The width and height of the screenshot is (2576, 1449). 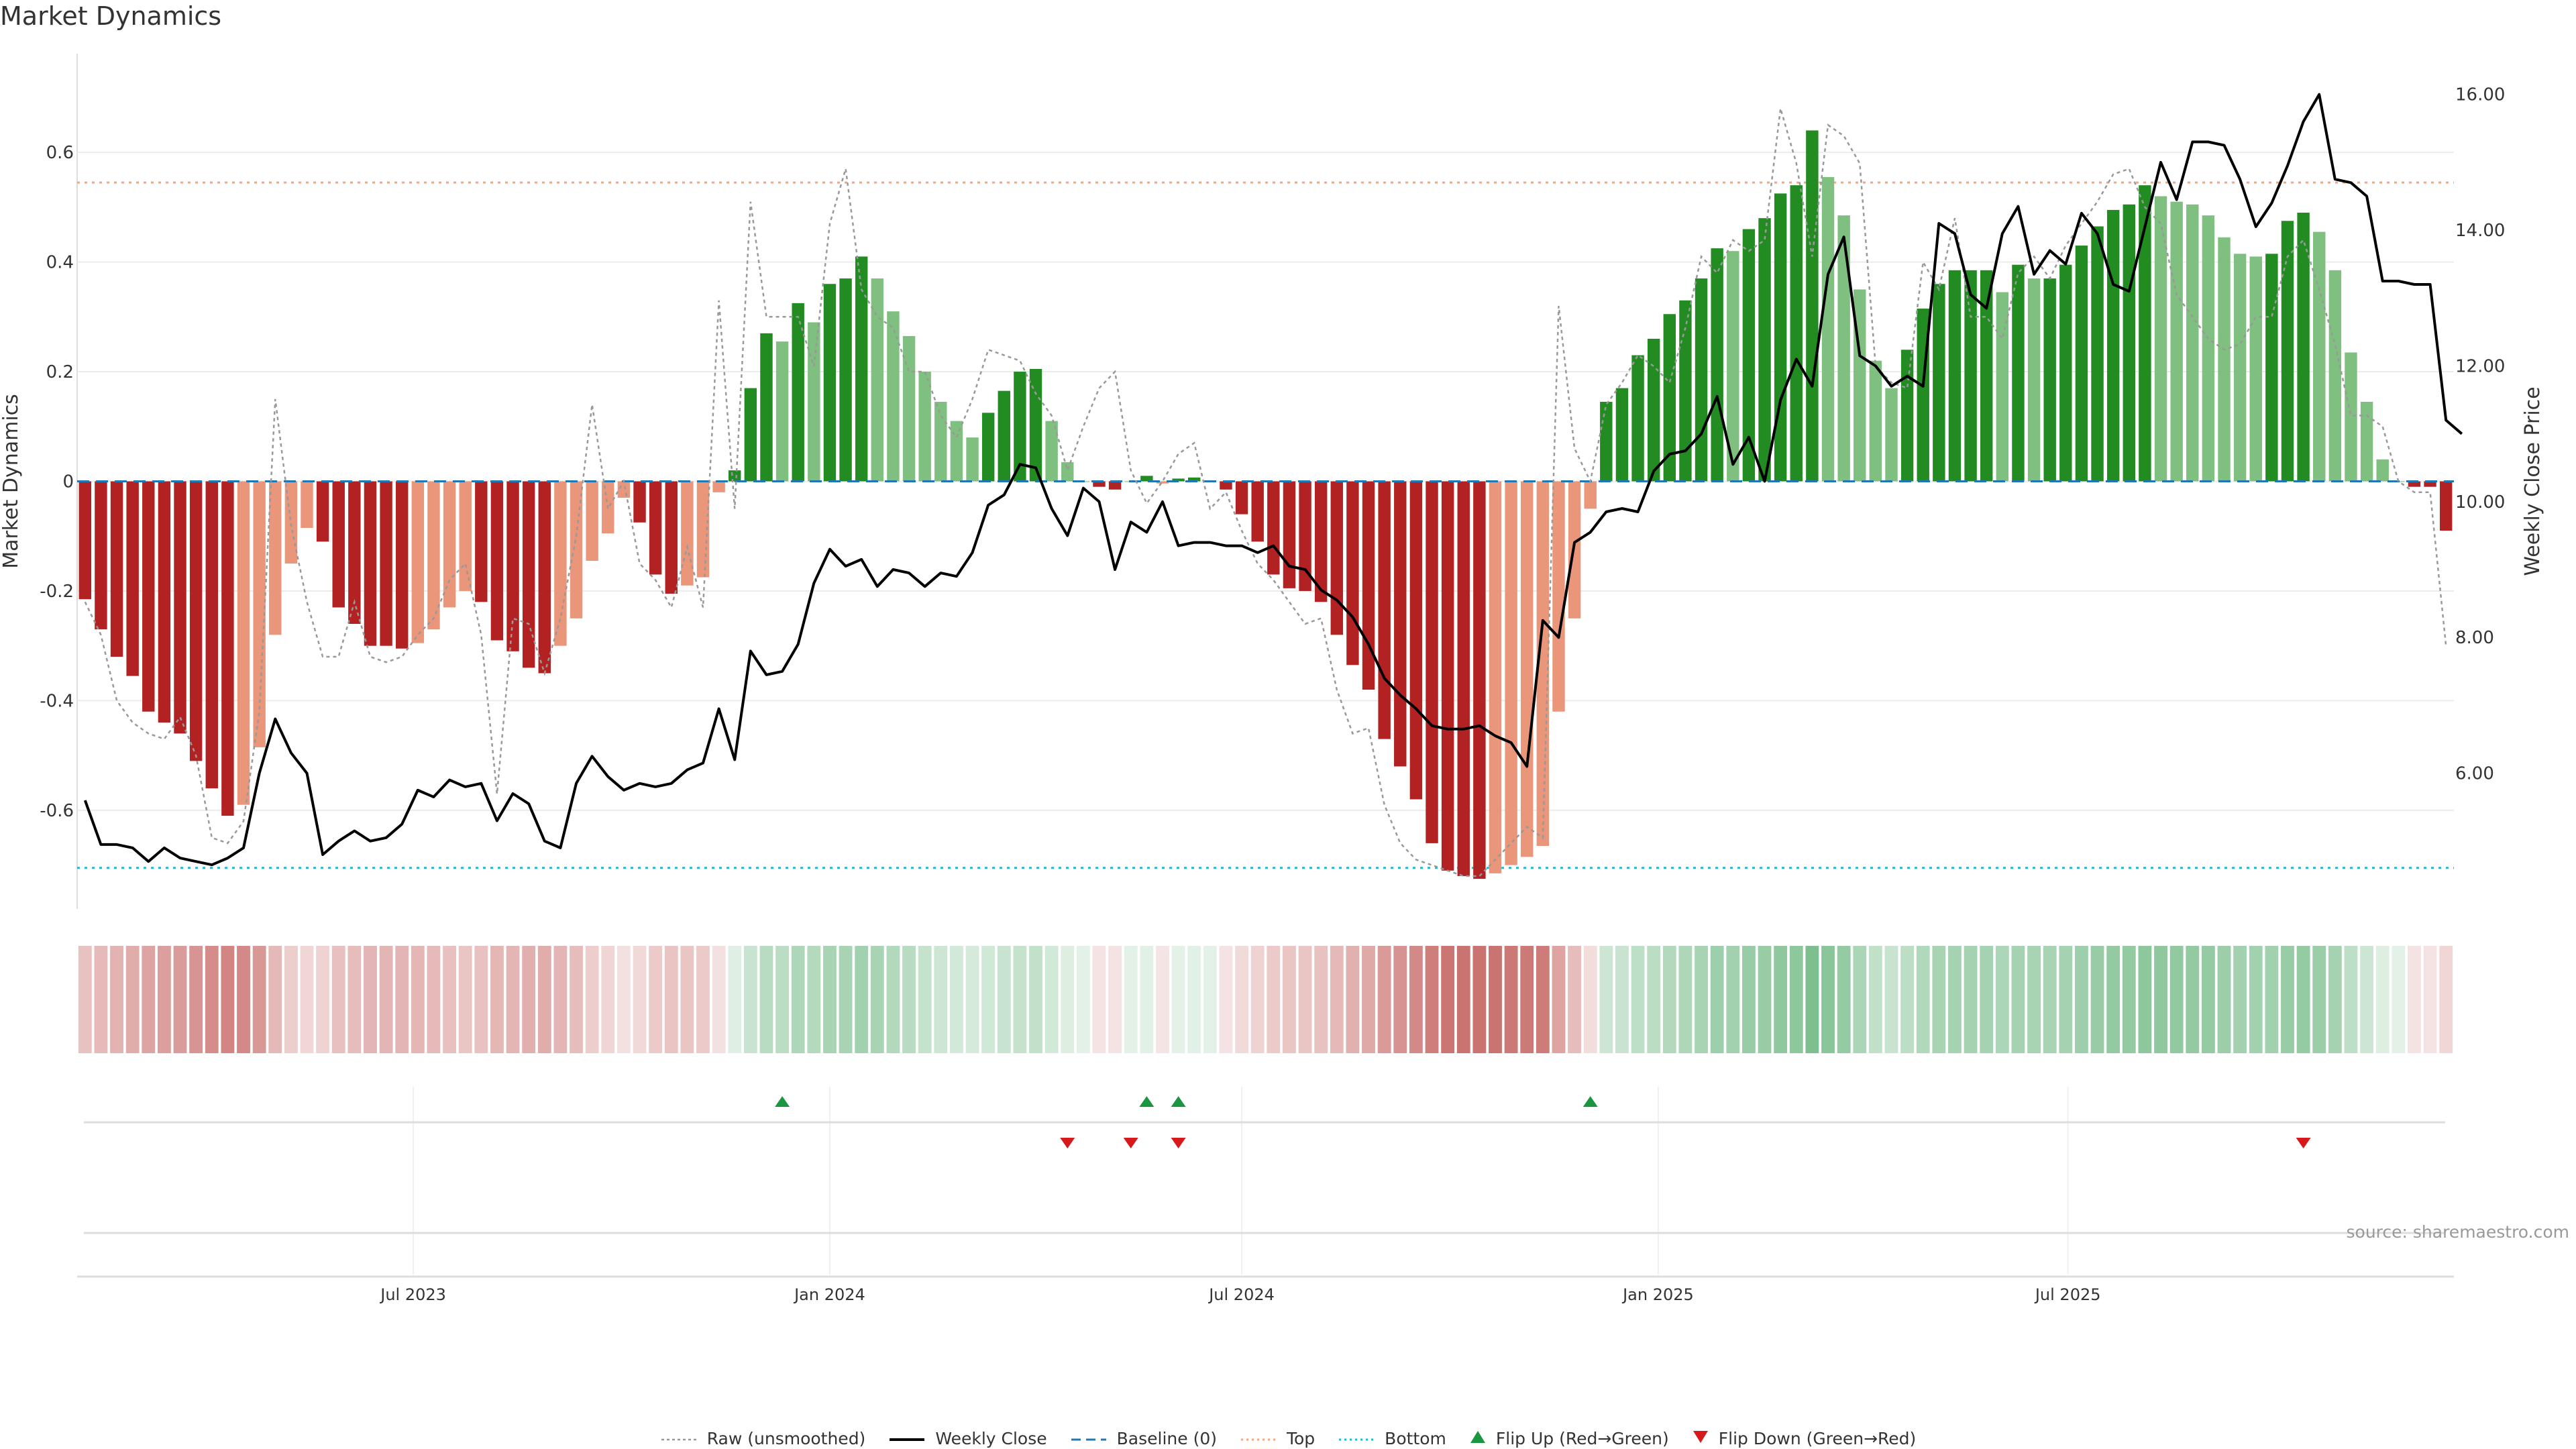 What do you see at coordinates (2458, 1232) in the screenshot?
I see `source-note: source: sharemaestro.com` at bounding box center [2458, 1232].